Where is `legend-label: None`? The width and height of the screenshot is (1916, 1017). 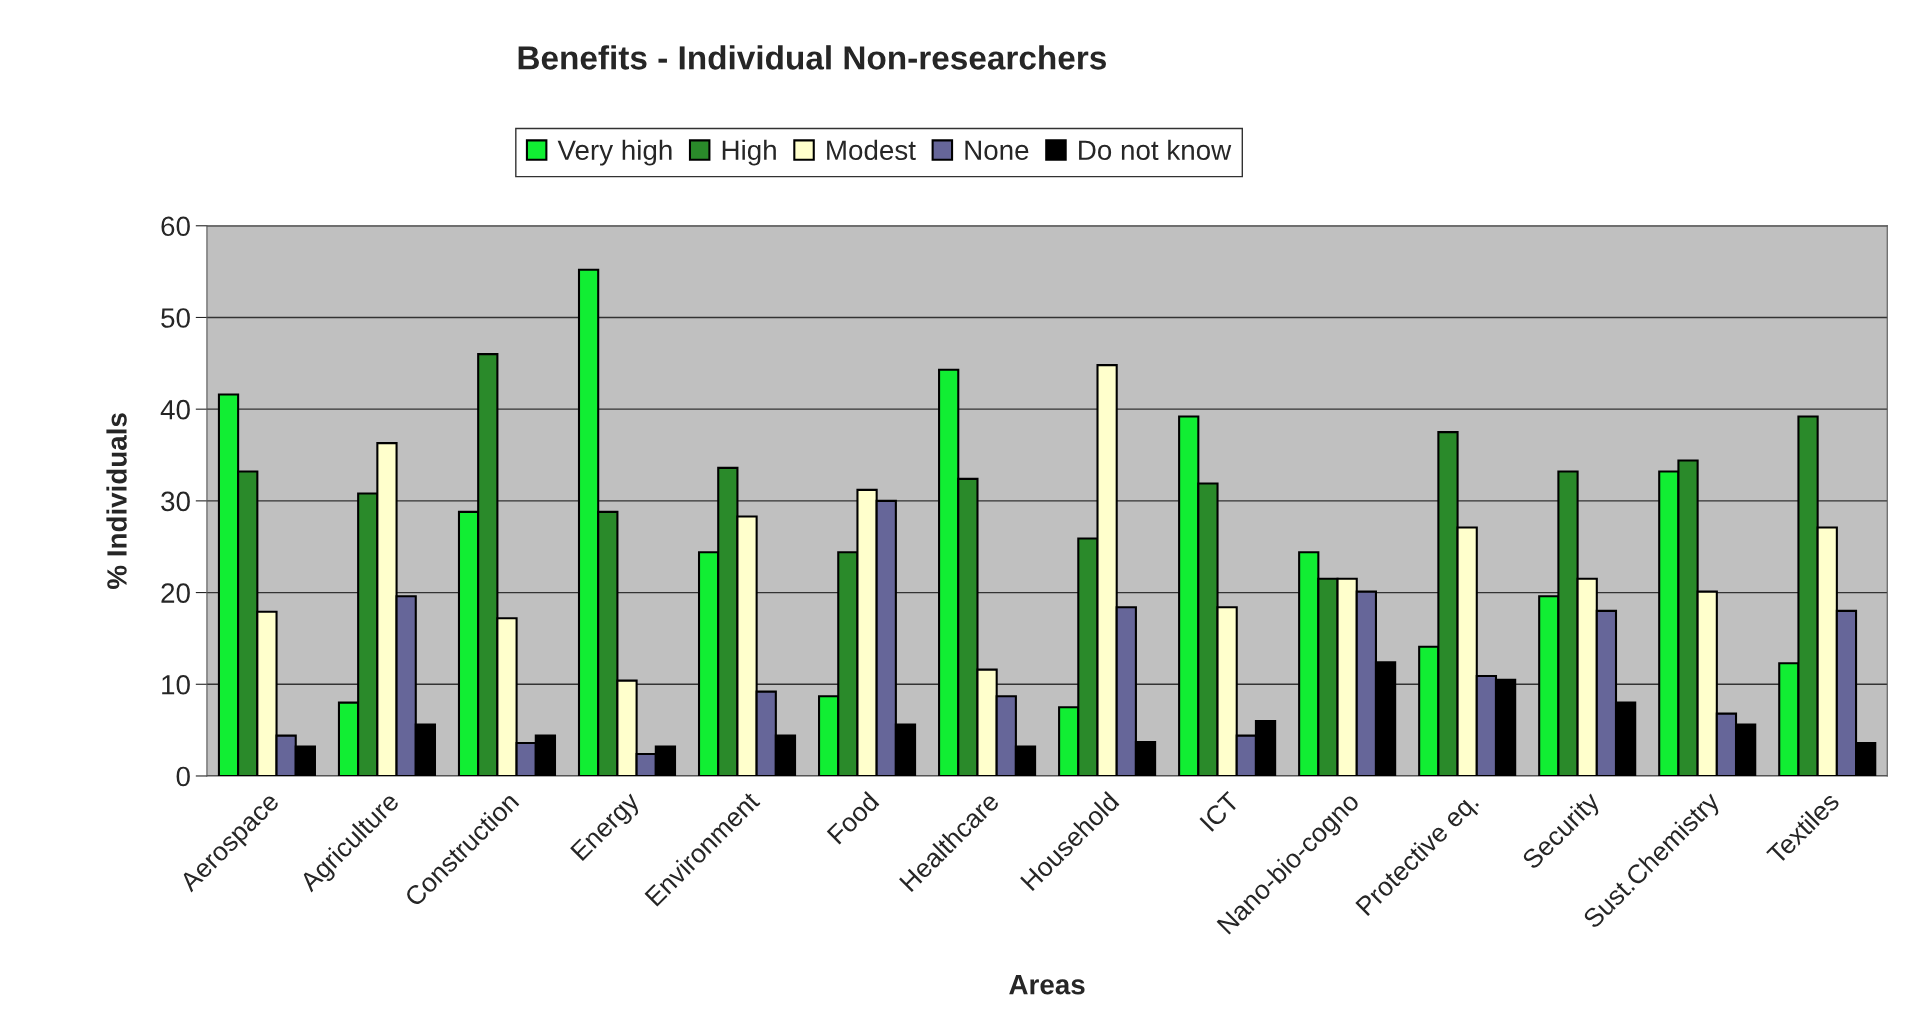 legend-label: None is located at coordinates (997, 150).